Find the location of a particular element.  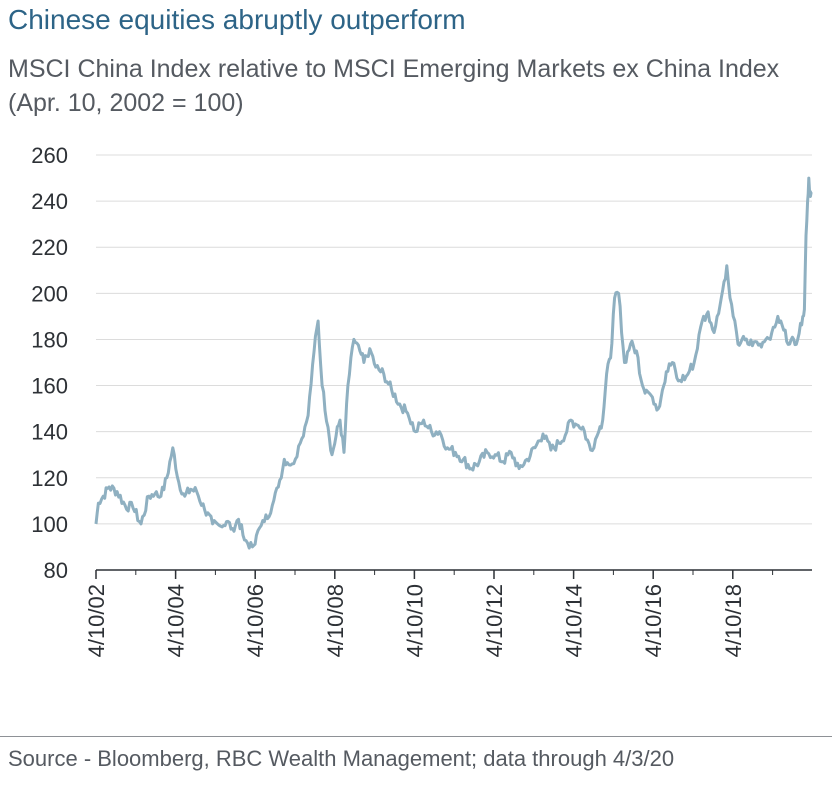

x-tick-label-2: 4/10/06 is located at coordinates (255, 620).